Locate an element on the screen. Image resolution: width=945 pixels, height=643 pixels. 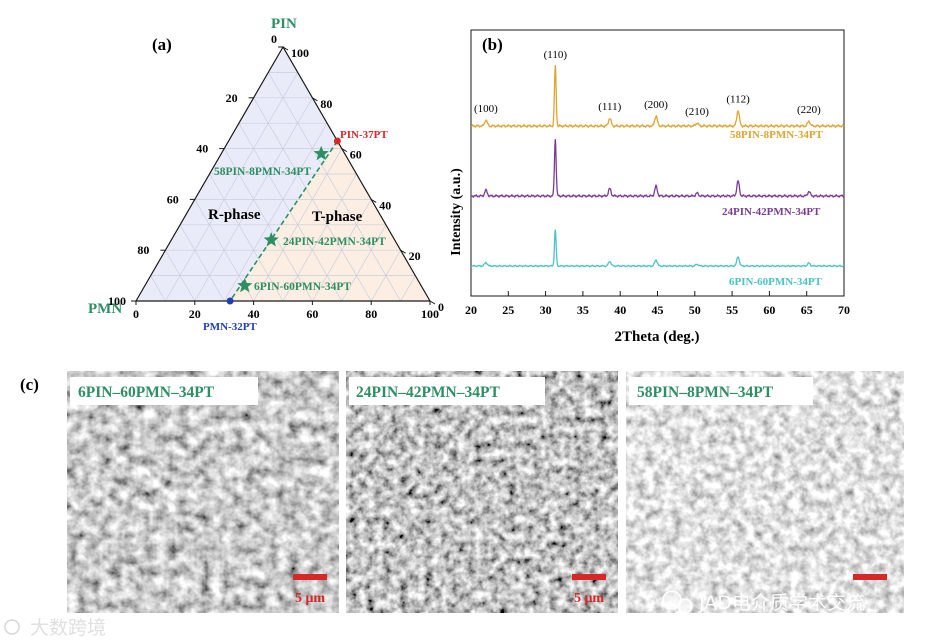
r-phase-label: R-phase is located at coordinates (234, 215).